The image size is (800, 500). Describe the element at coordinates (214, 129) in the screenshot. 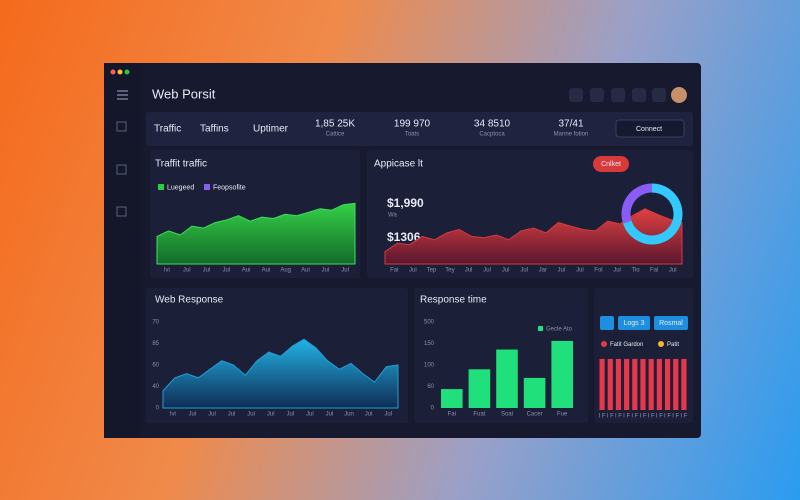

I see `tab: Taffins` at that location.